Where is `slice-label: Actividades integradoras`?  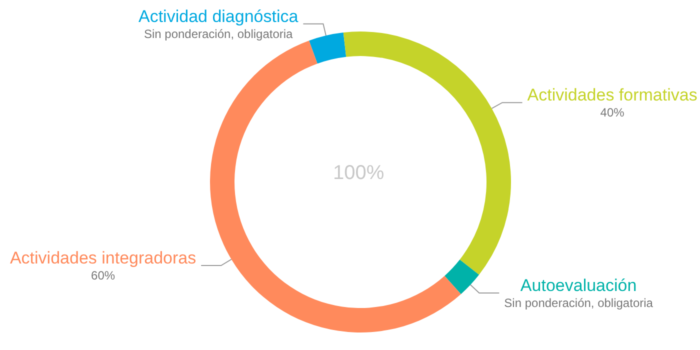
slice-label: Actividades integradoras is located at coordinates (103, 258).